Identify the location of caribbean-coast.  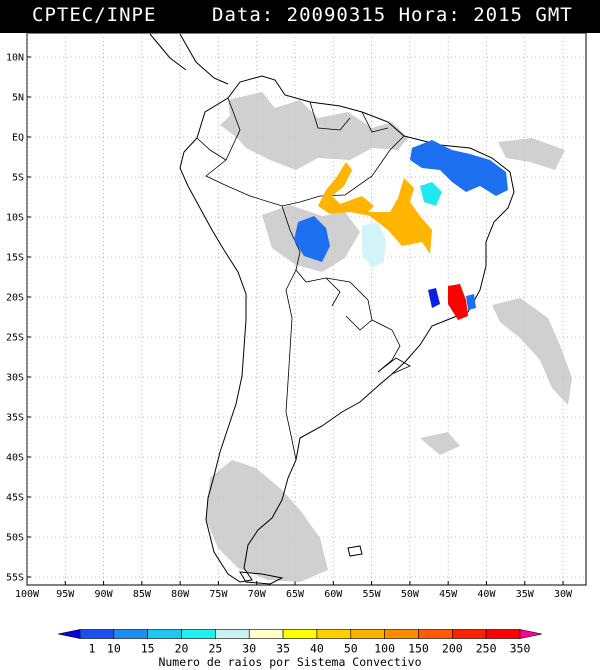
(204, 59).